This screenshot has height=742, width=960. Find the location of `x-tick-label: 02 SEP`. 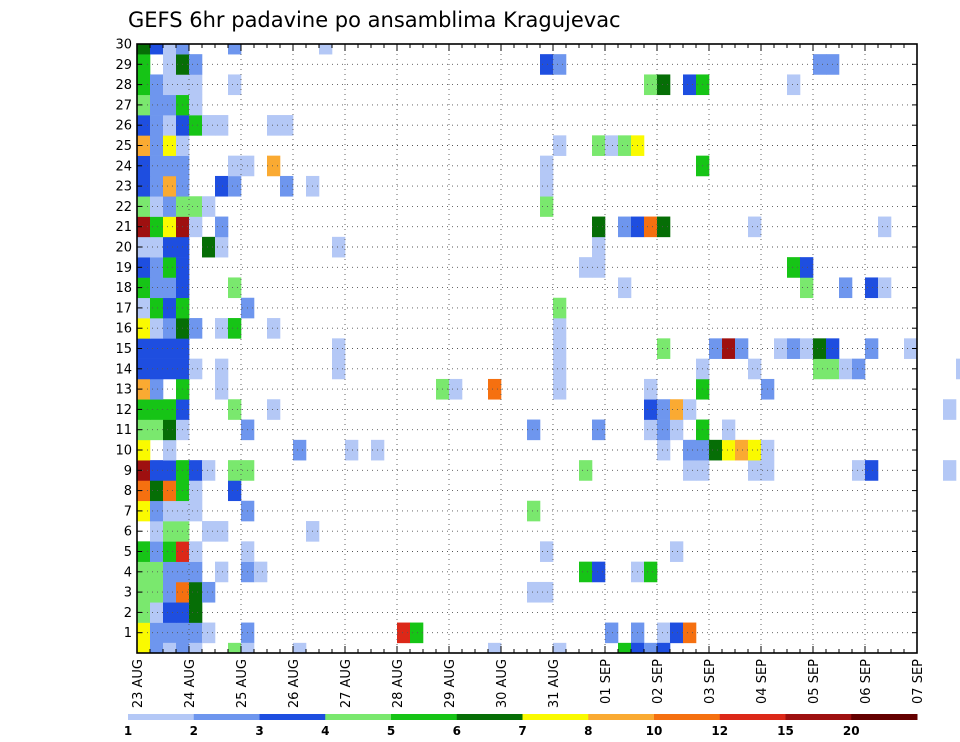

x-tick-label: 02 SEP is located at coordinates (658, 681).